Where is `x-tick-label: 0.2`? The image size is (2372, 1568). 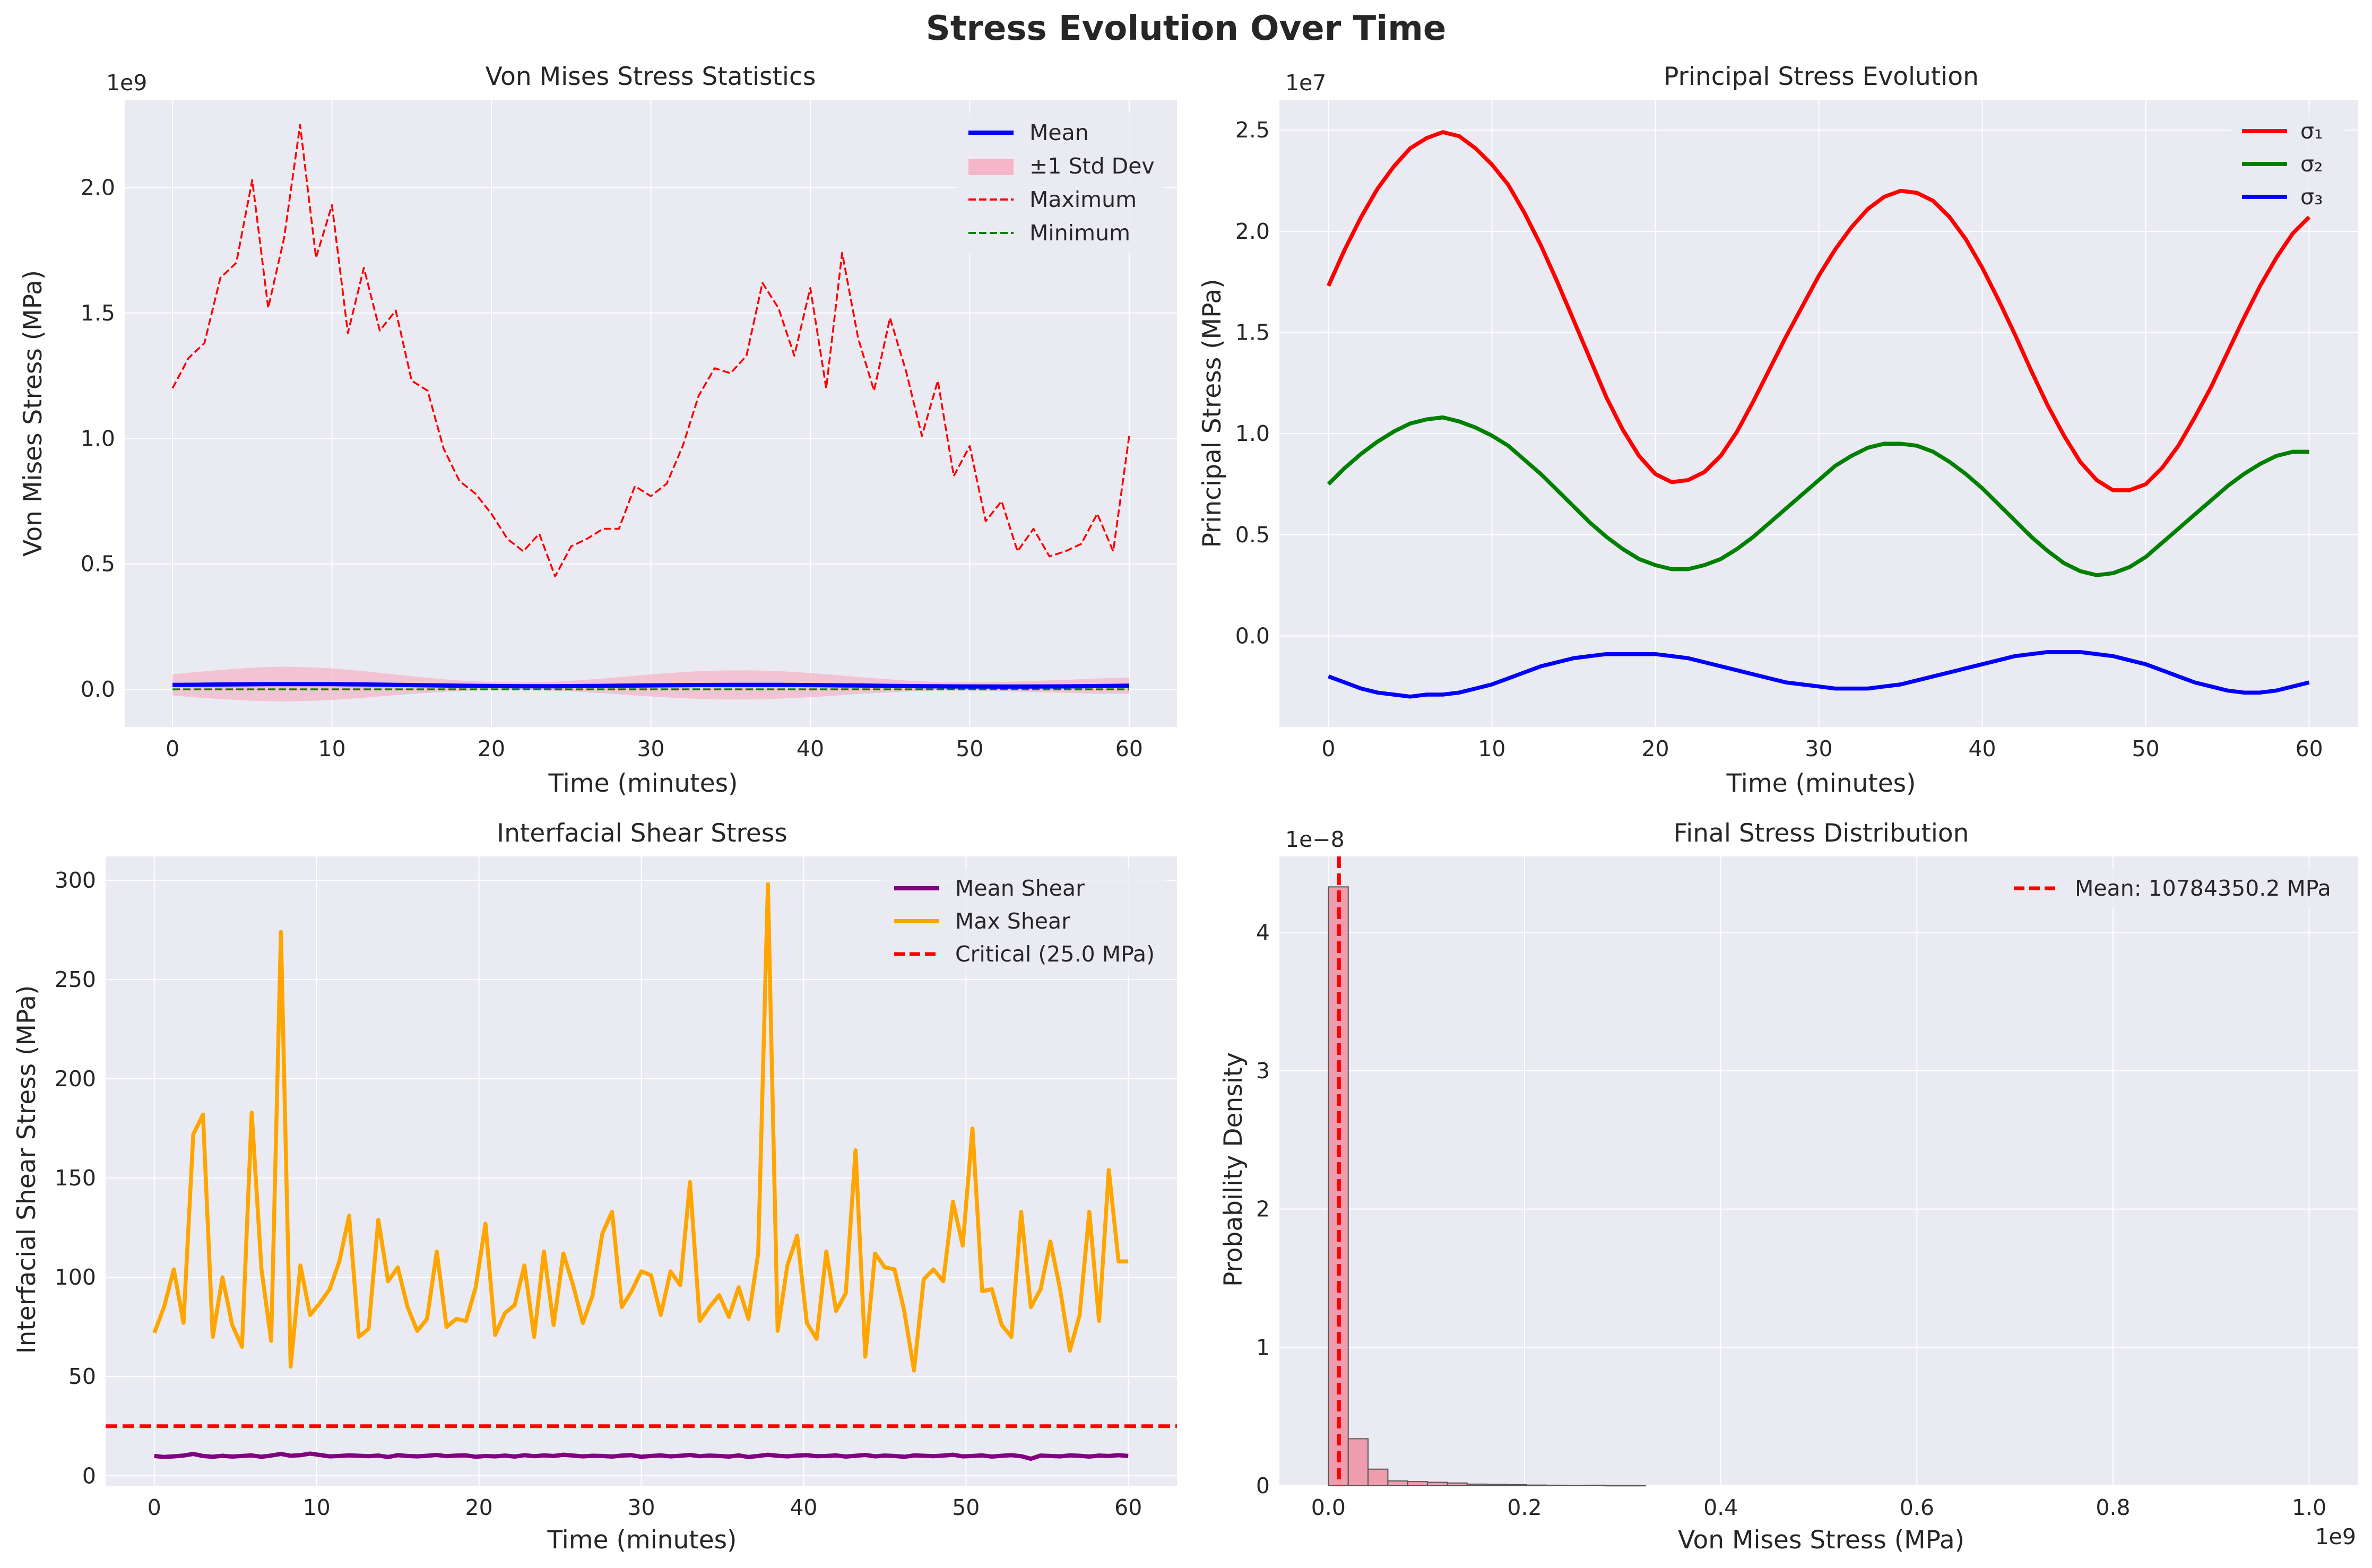 x-tick-label: 0.2 is located at coordinates (1524, 1507).